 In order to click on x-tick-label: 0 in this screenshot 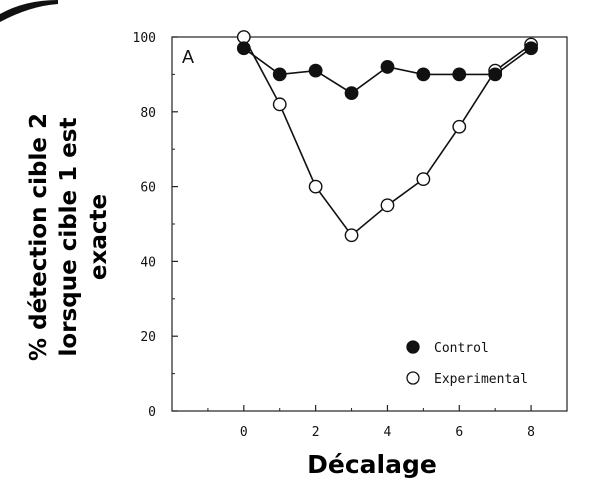, I will do `click(244, 432)`.